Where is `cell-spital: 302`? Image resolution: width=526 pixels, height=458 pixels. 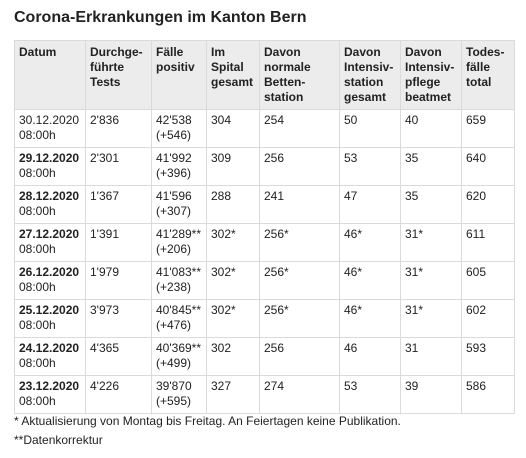 cell-spital: 302 is located at coordinates (233, 356).